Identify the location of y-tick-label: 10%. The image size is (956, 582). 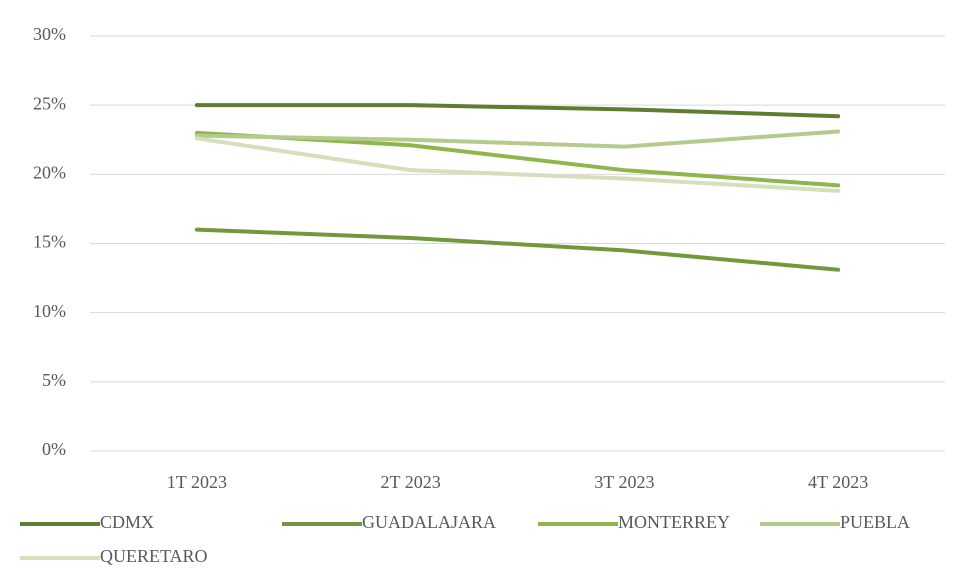
(49, 311).